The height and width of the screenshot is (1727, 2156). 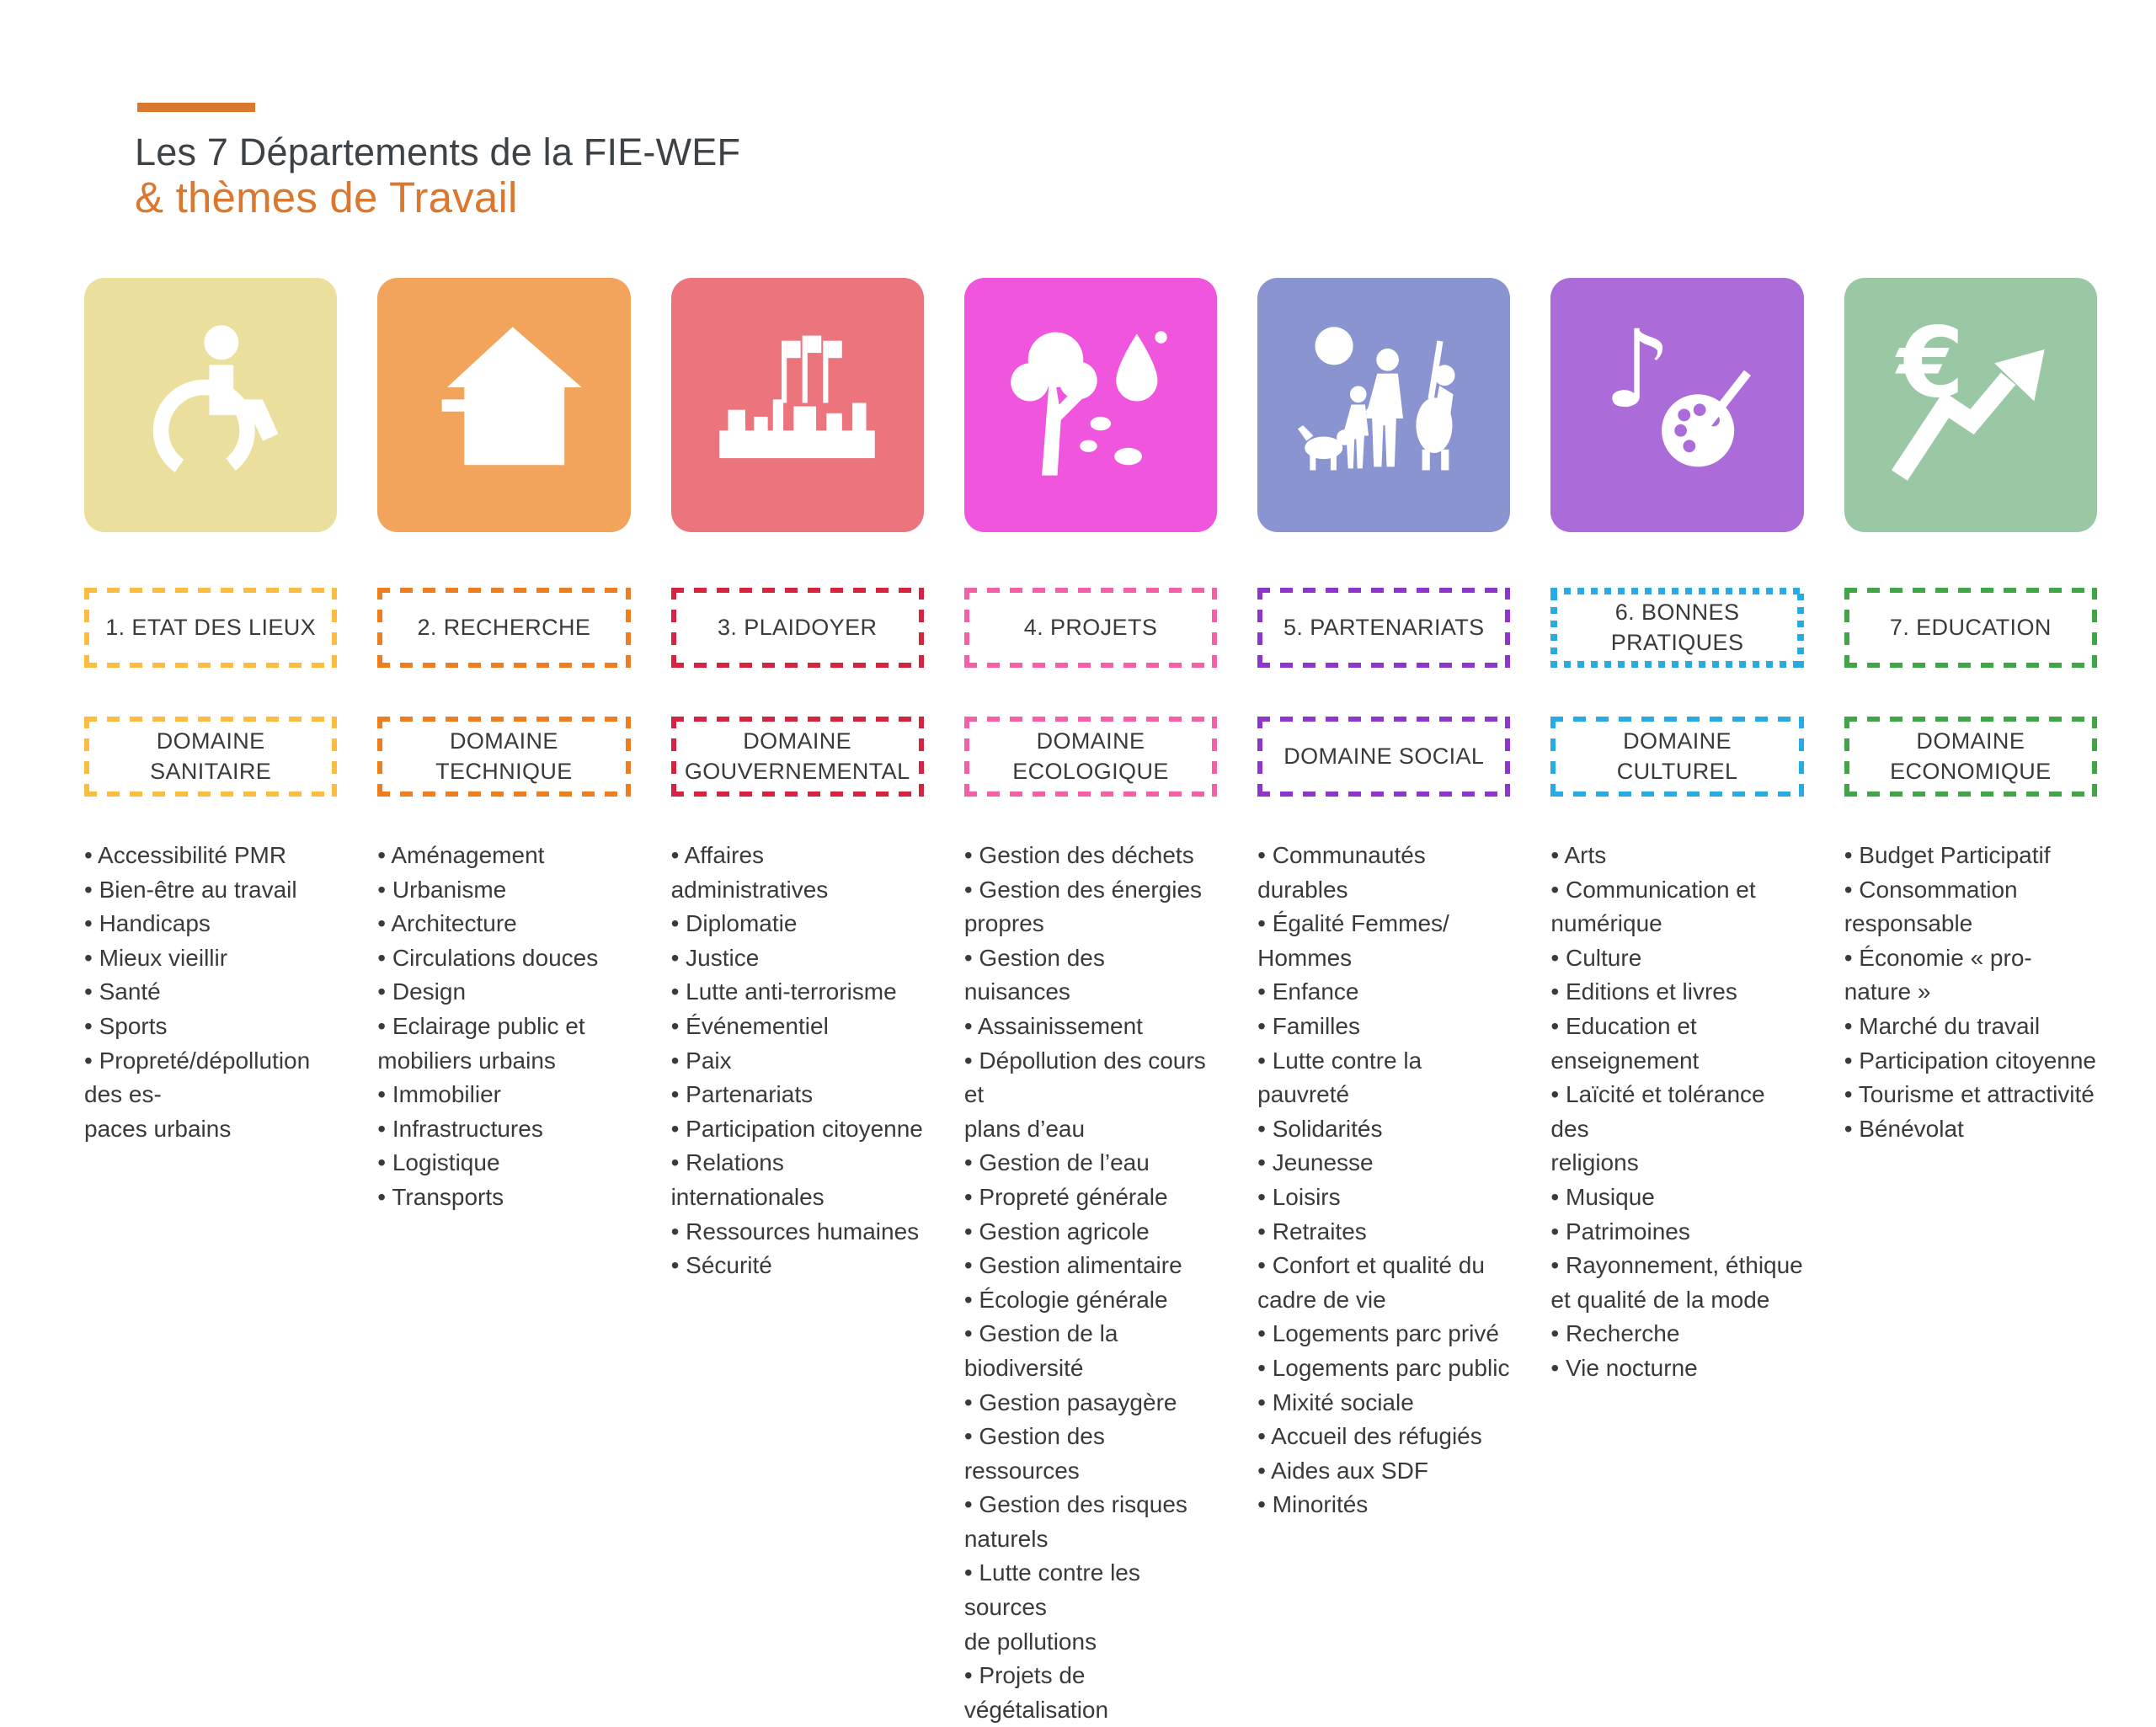 I want to click on theme-item: • Sécurité, so click(x=721, y=1266).